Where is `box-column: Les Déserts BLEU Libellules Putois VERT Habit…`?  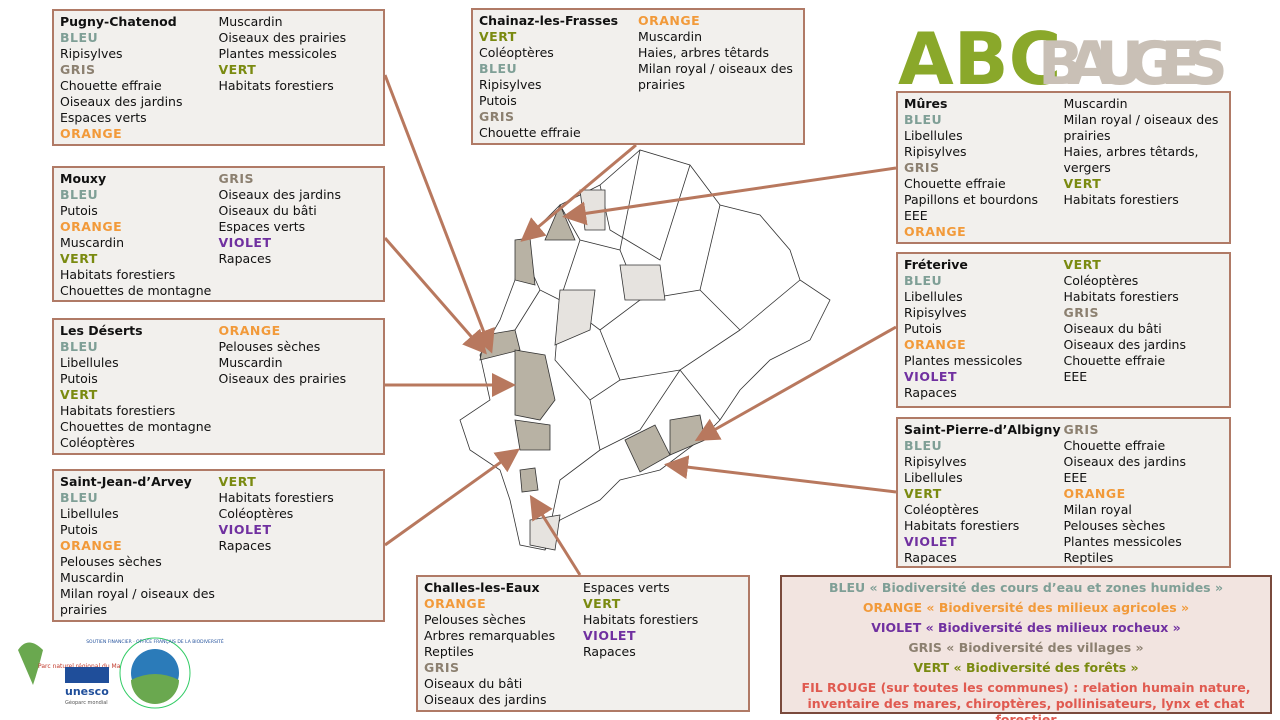 box-column: Les Déserts BLEU Libellules Putois VERT Habit… is located at coordinates (139, 387).